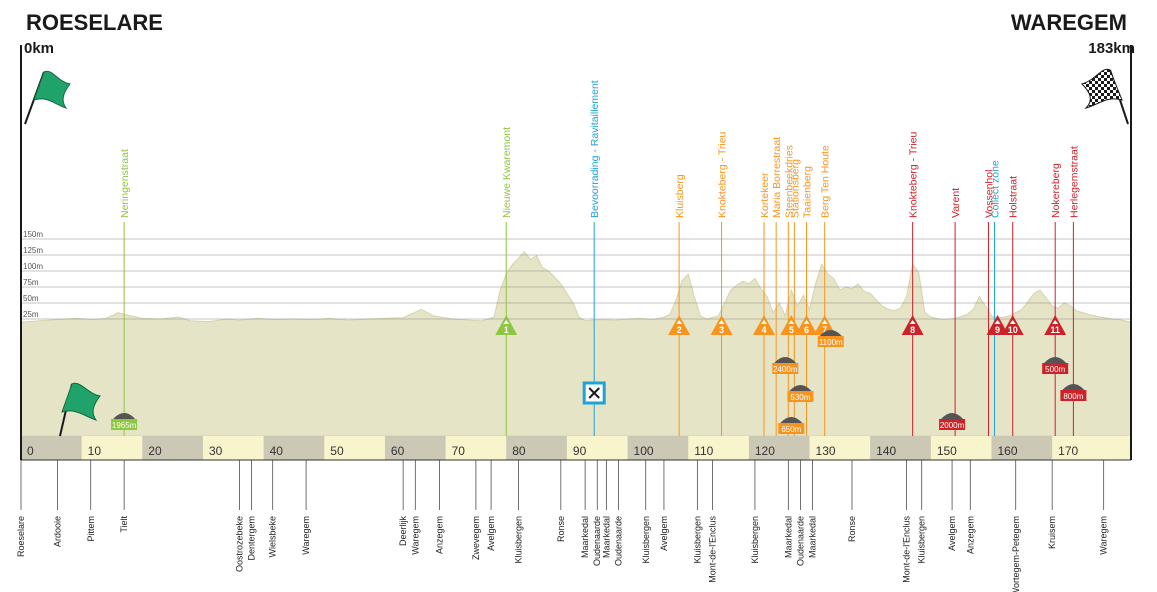  Describe the element at coordinates (831, 342) in the screenshot. I see `cobble-length: 1100m` at that location.